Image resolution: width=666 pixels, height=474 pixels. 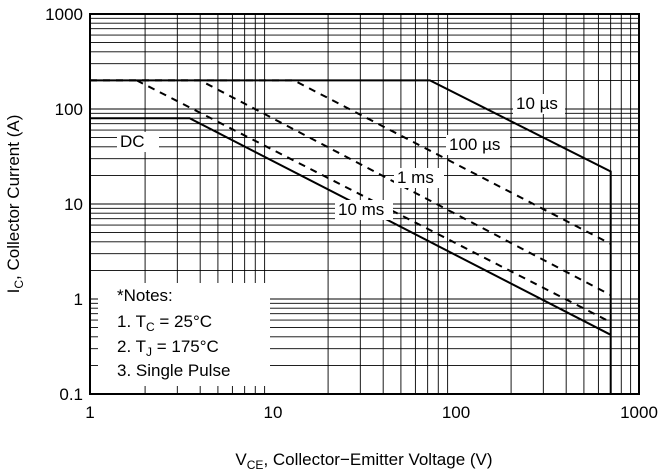 I want to click on notes-line-2: 2. TJ = 175°C, so click(x=168, y=348).